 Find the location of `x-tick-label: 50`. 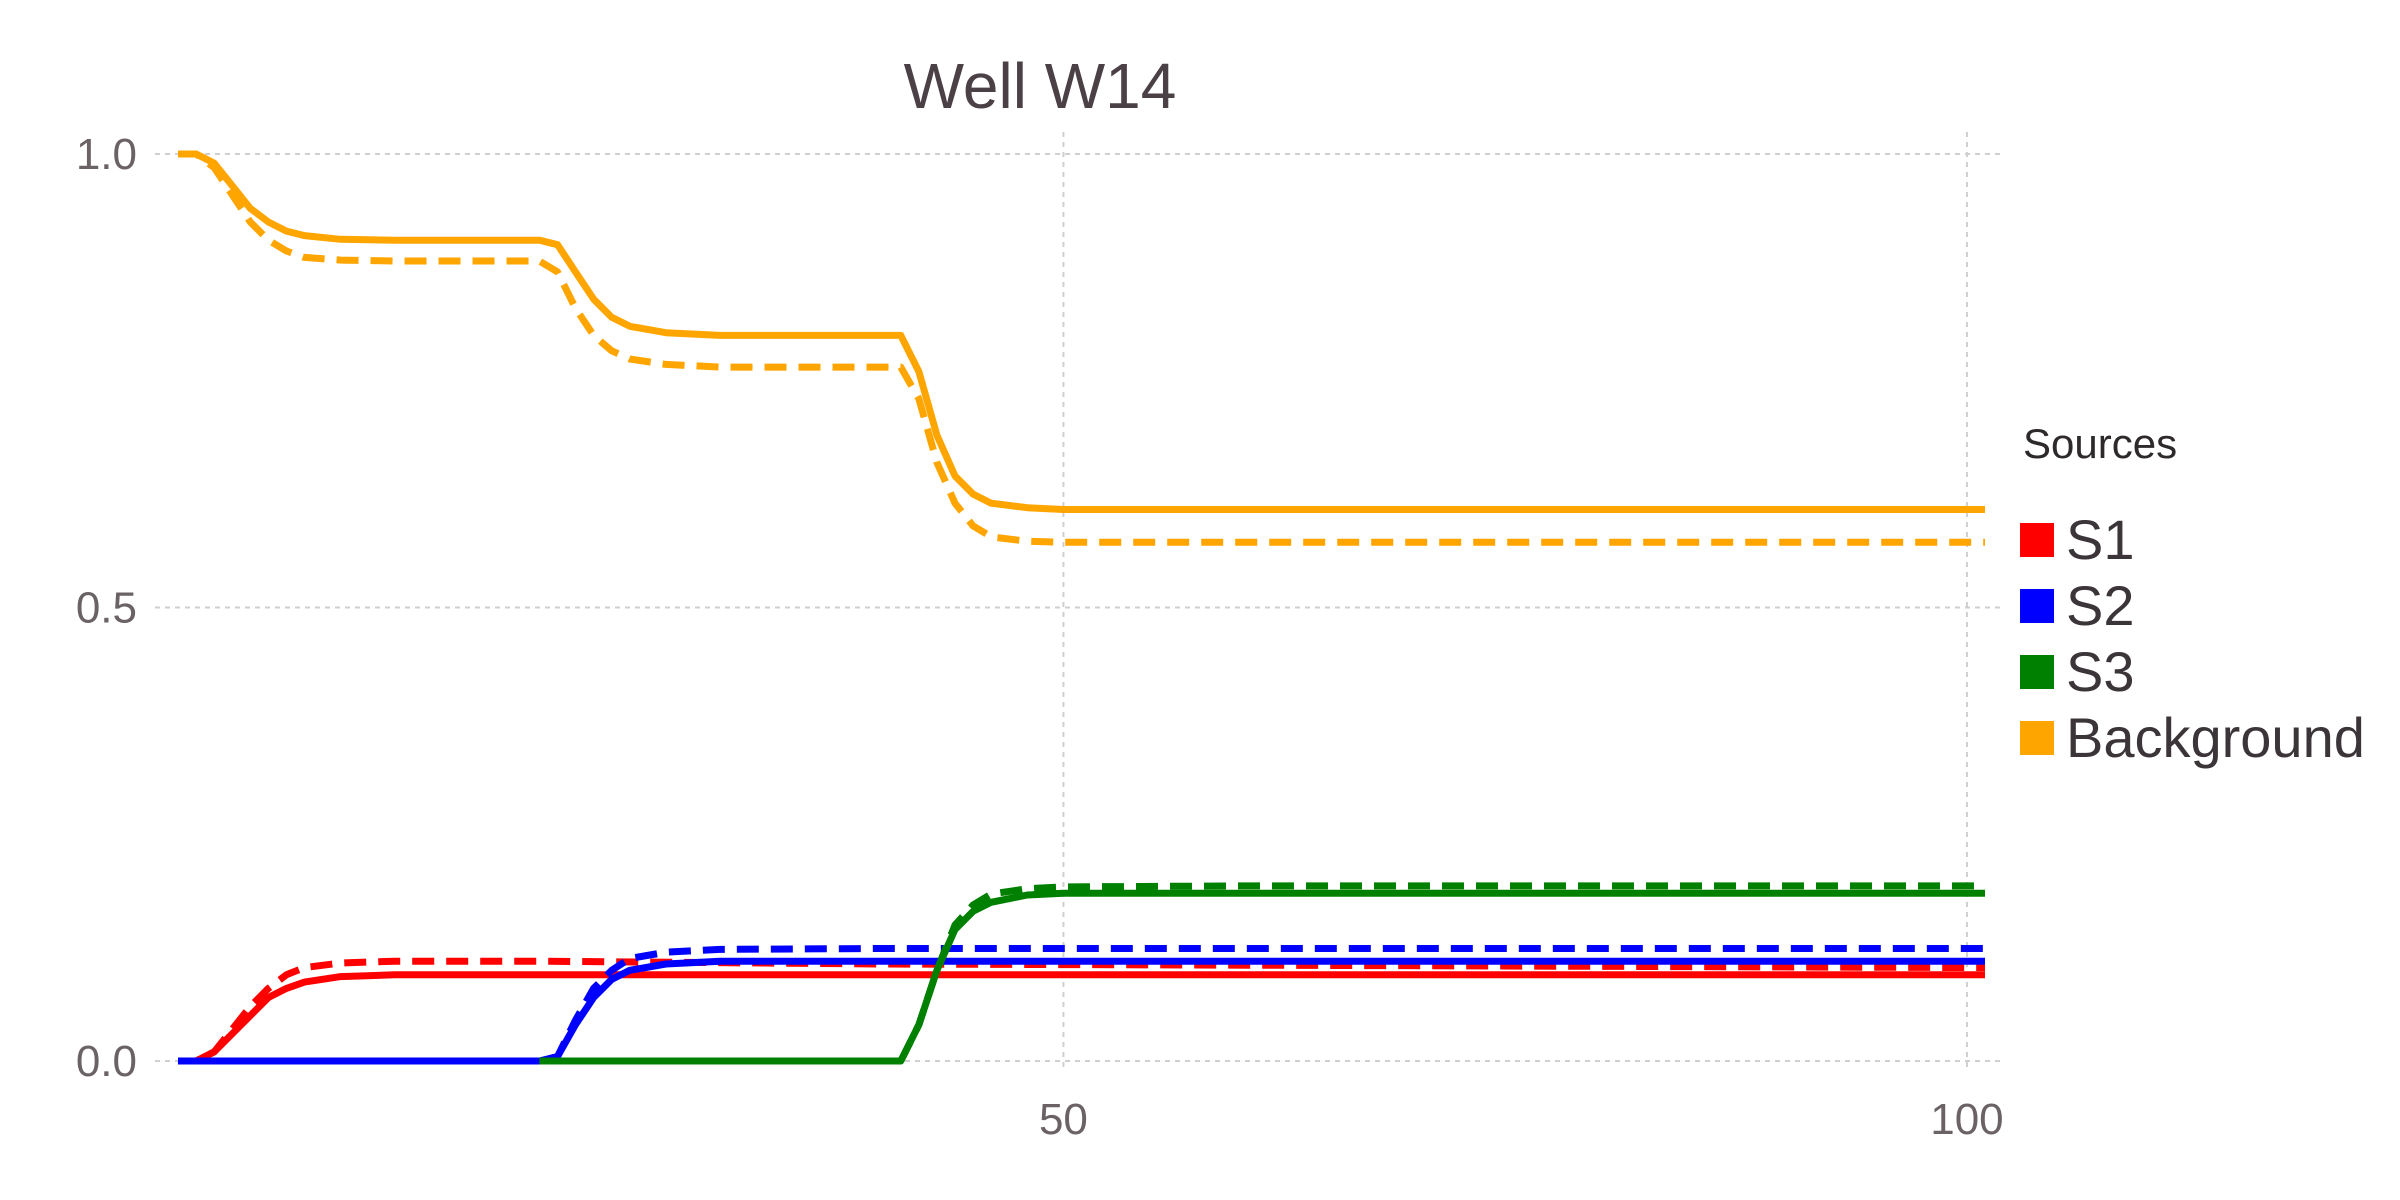

x-tick-label: 50 is located at coordinates (1063, 1119).